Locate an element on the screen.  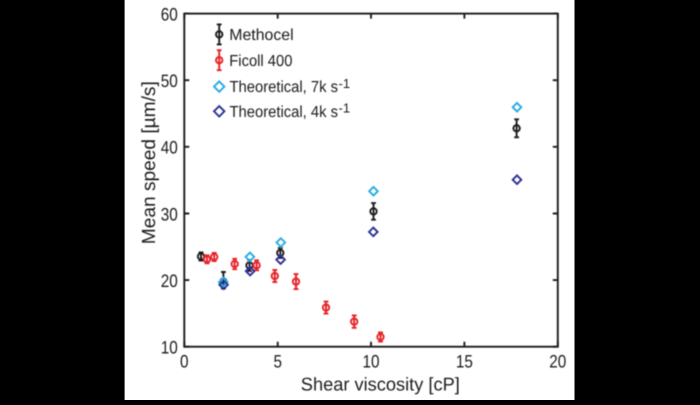
svg-text: Ficoll 400 is located at coordinates (260, 61).